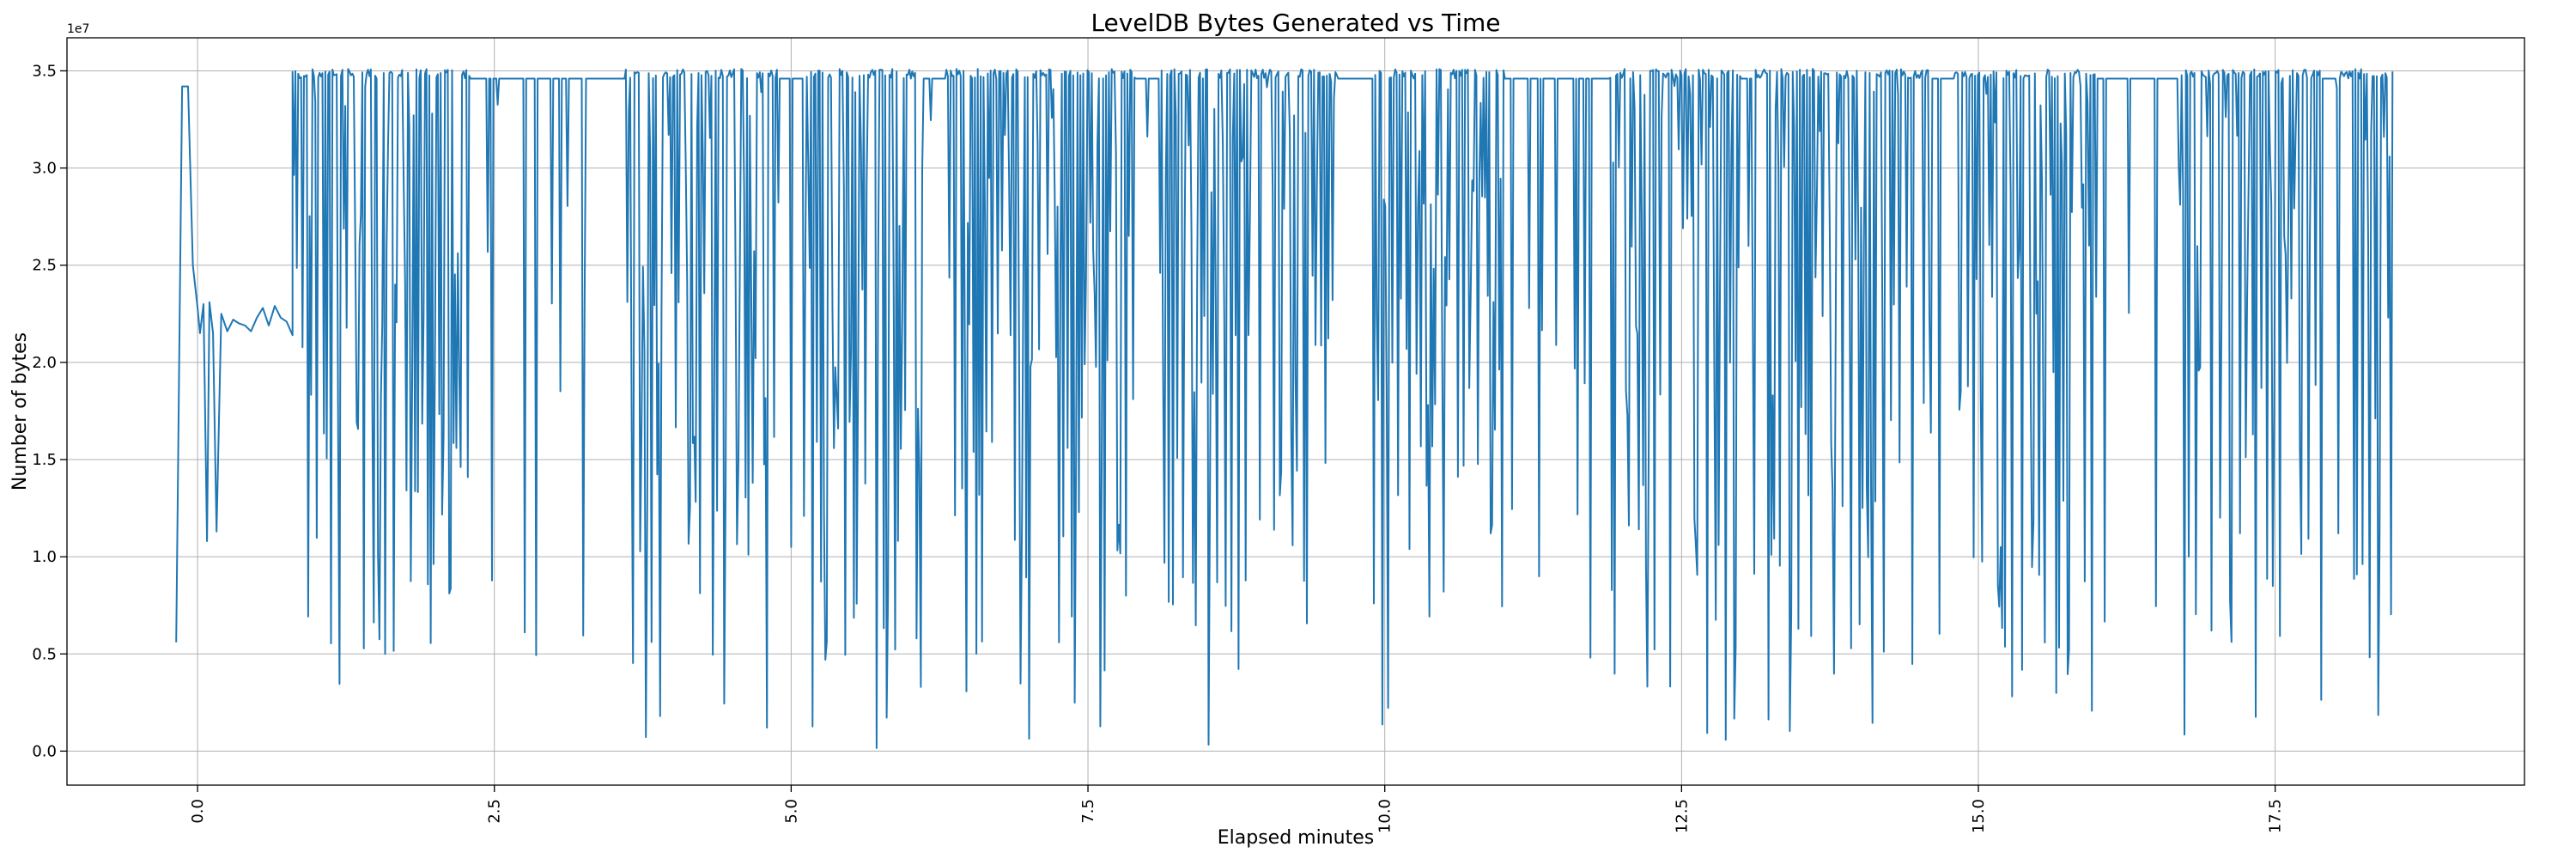  What do you see at coordinates (44, 71) in the screenshot?
I see `y-tick-label: 3.5` at bounding box center [44, 71].